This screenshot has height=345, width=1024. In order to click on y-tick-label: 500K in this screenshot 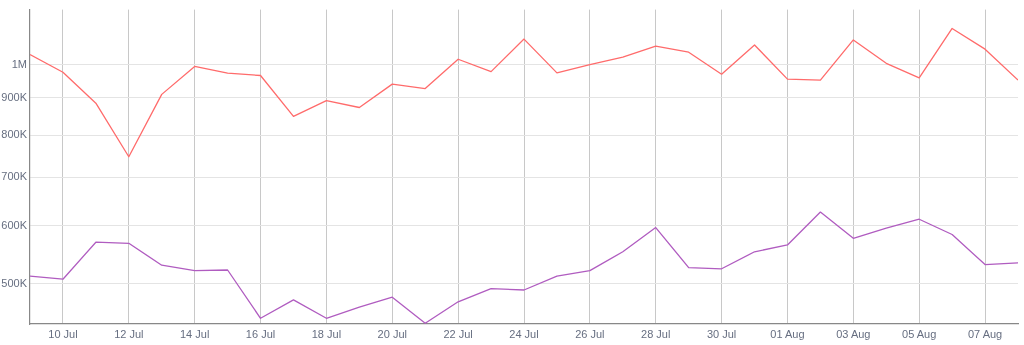, I will do `click(14, 282)`.